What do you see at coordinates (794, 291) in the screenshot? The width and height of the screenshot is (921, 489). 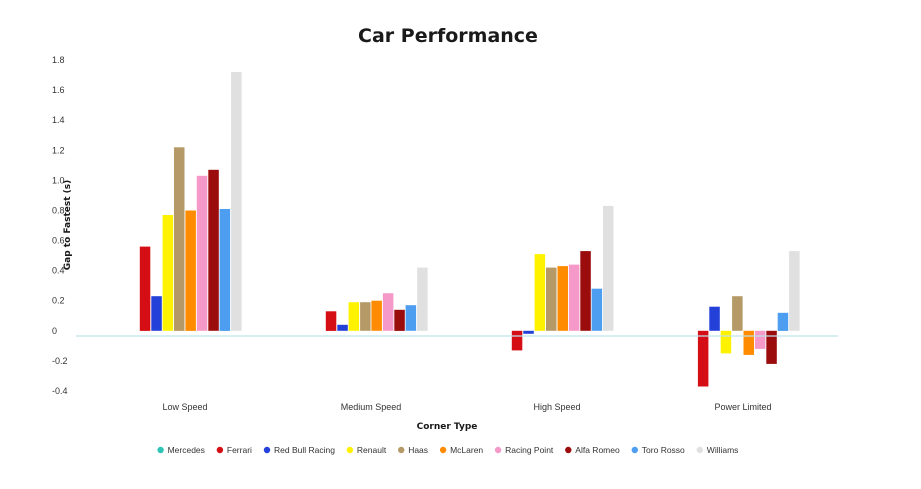 I see `bar-williams-power-limited` at bounding box center [794, 291].